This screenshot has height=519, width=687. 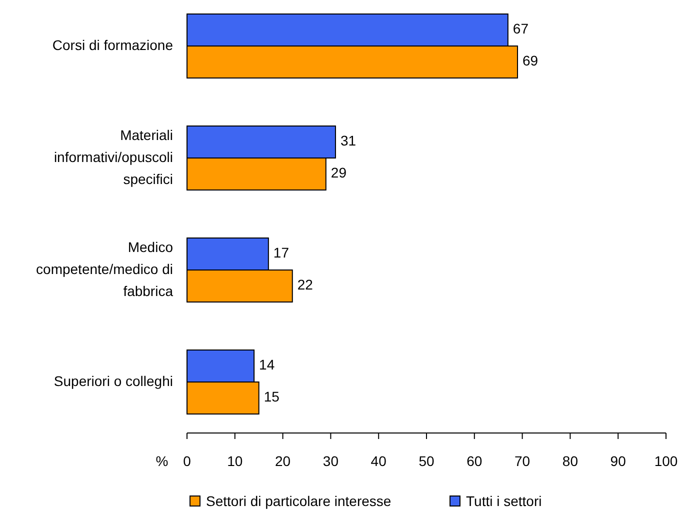 I want to click on data-label: 15, so click(x=272, y=396).